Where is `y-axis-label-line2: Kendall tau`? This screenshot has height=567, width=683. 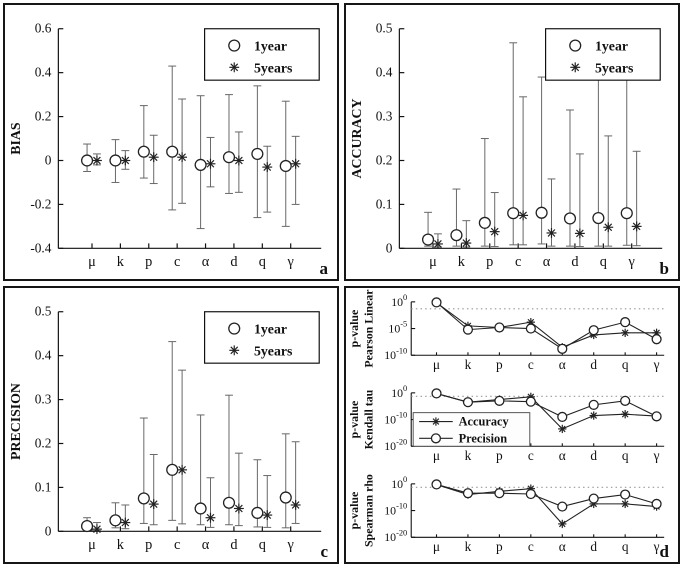 y-axis-label-line2: Kendall tau is located at coordinates (369, 419).